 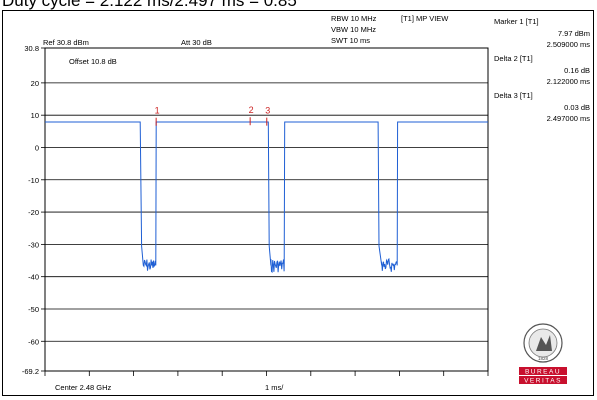 What do you see at coordinates (83, 387) in the screenshot?
I see `center-frequency-label: Center 2.48 GHz` at bounding box center [83, 387].